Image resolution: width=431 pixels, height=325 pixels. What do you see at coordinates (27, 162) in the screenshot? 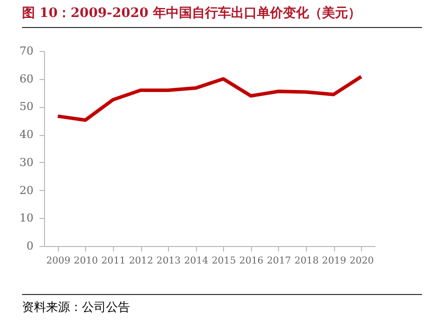
I see `y-tick-label: 30` at bounding box center [27, 162].